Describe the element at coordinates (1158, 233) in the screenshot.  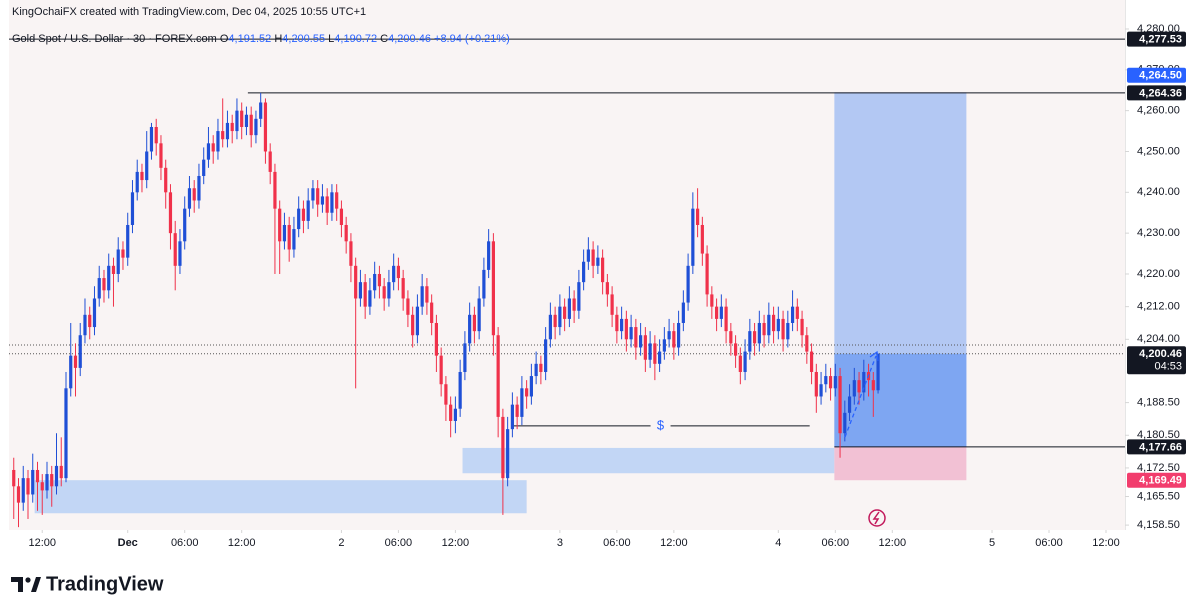
I see `y-tick-label: 4,230.00` at that location.